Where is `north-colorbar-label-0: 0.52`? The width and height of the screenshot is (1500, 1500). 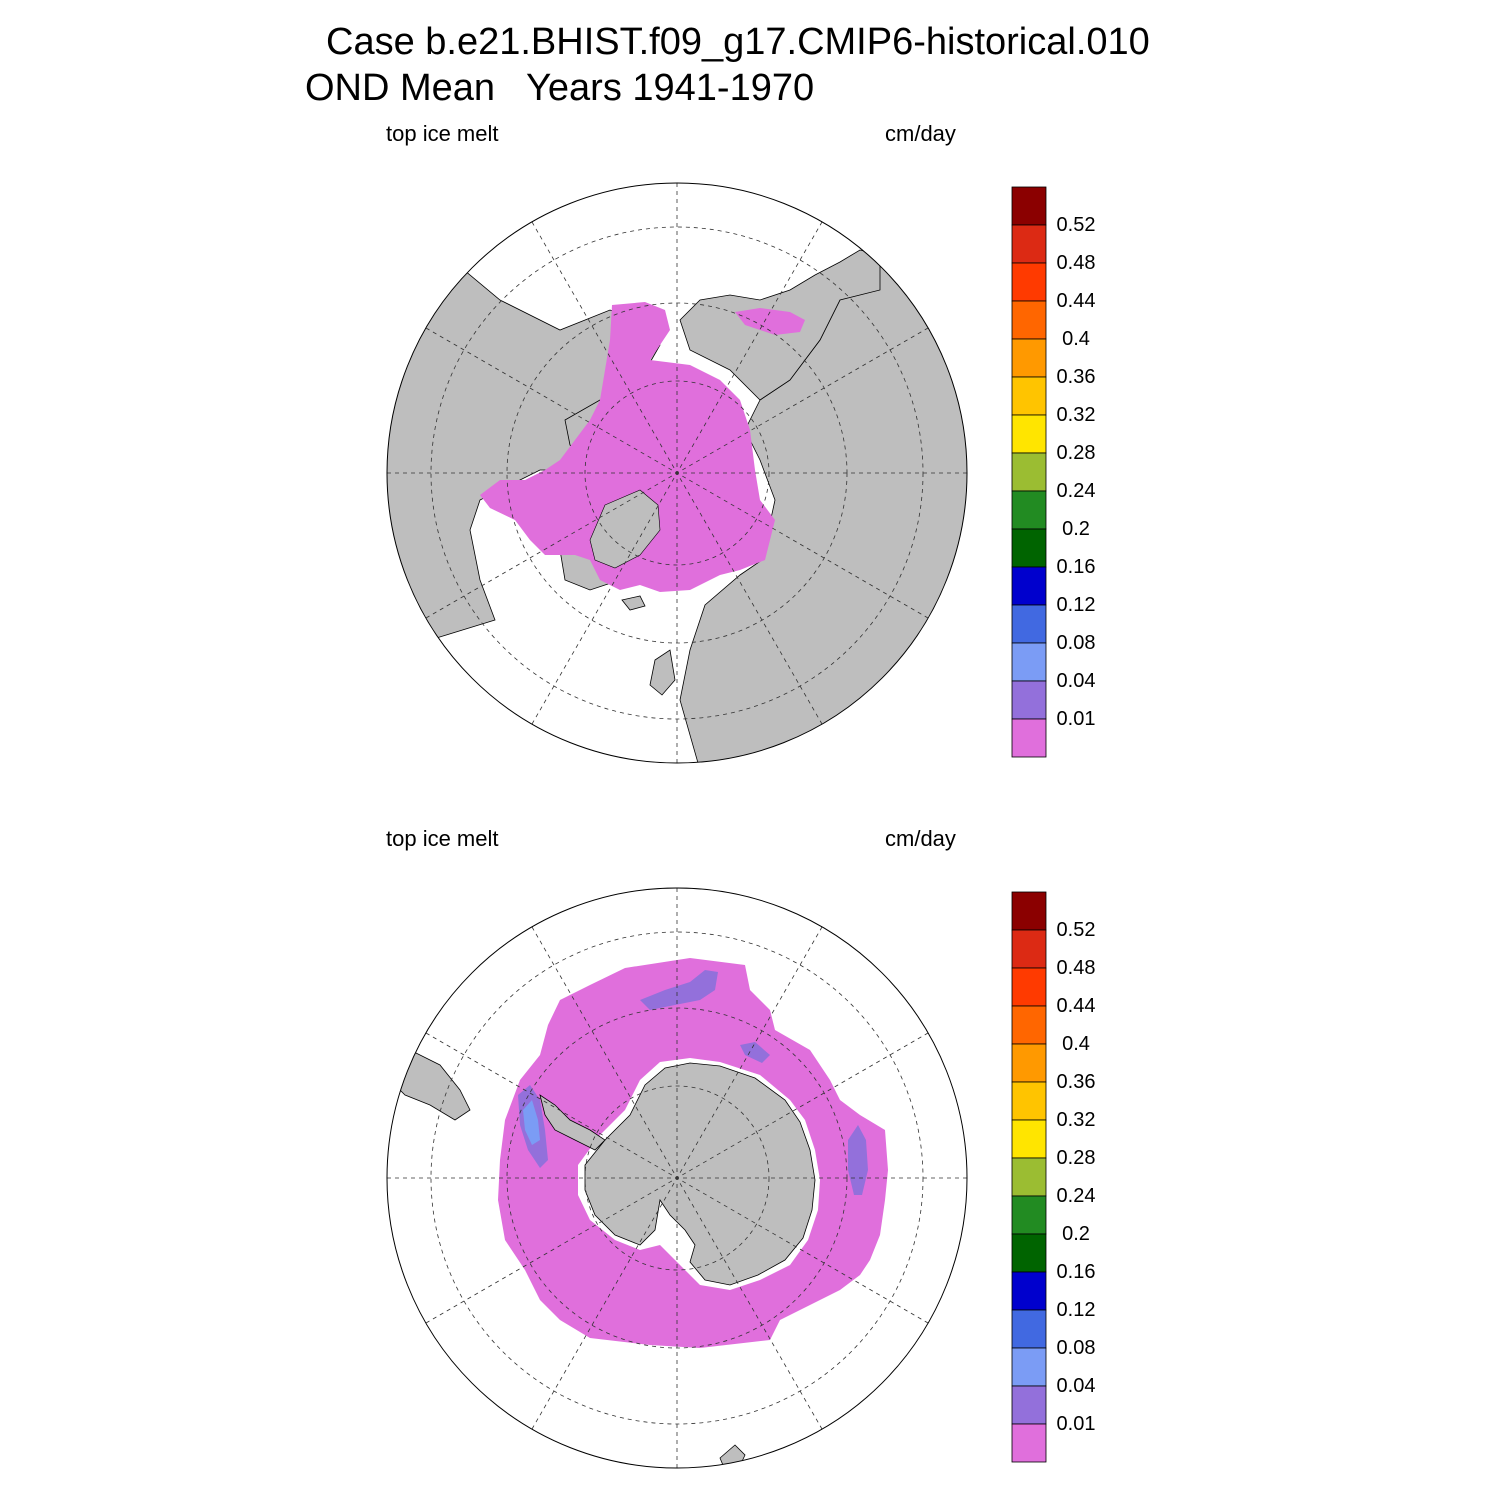
north-colorbar-label-0: 0.52 is located at coordinates (1076, 225).